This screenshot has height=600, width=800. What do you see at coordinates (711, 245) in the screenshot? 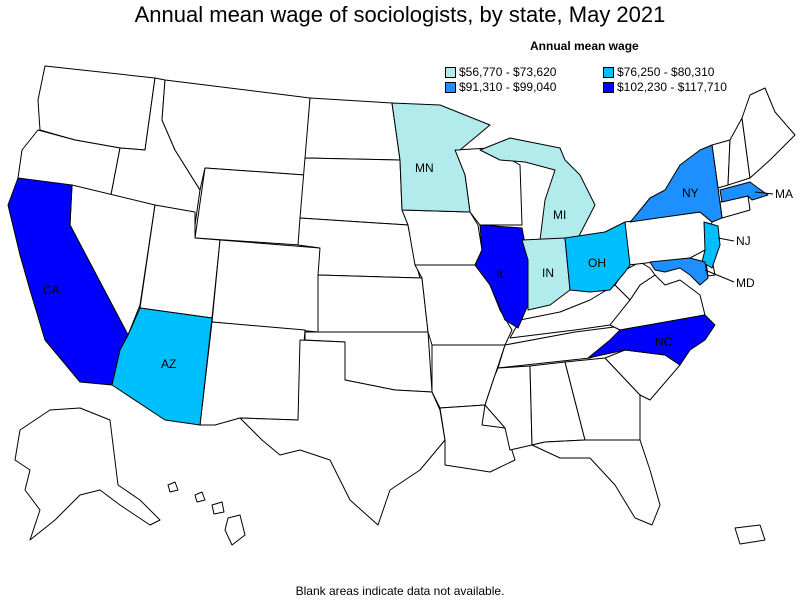
I see `state-NJ` at bounding box center [711, 245].